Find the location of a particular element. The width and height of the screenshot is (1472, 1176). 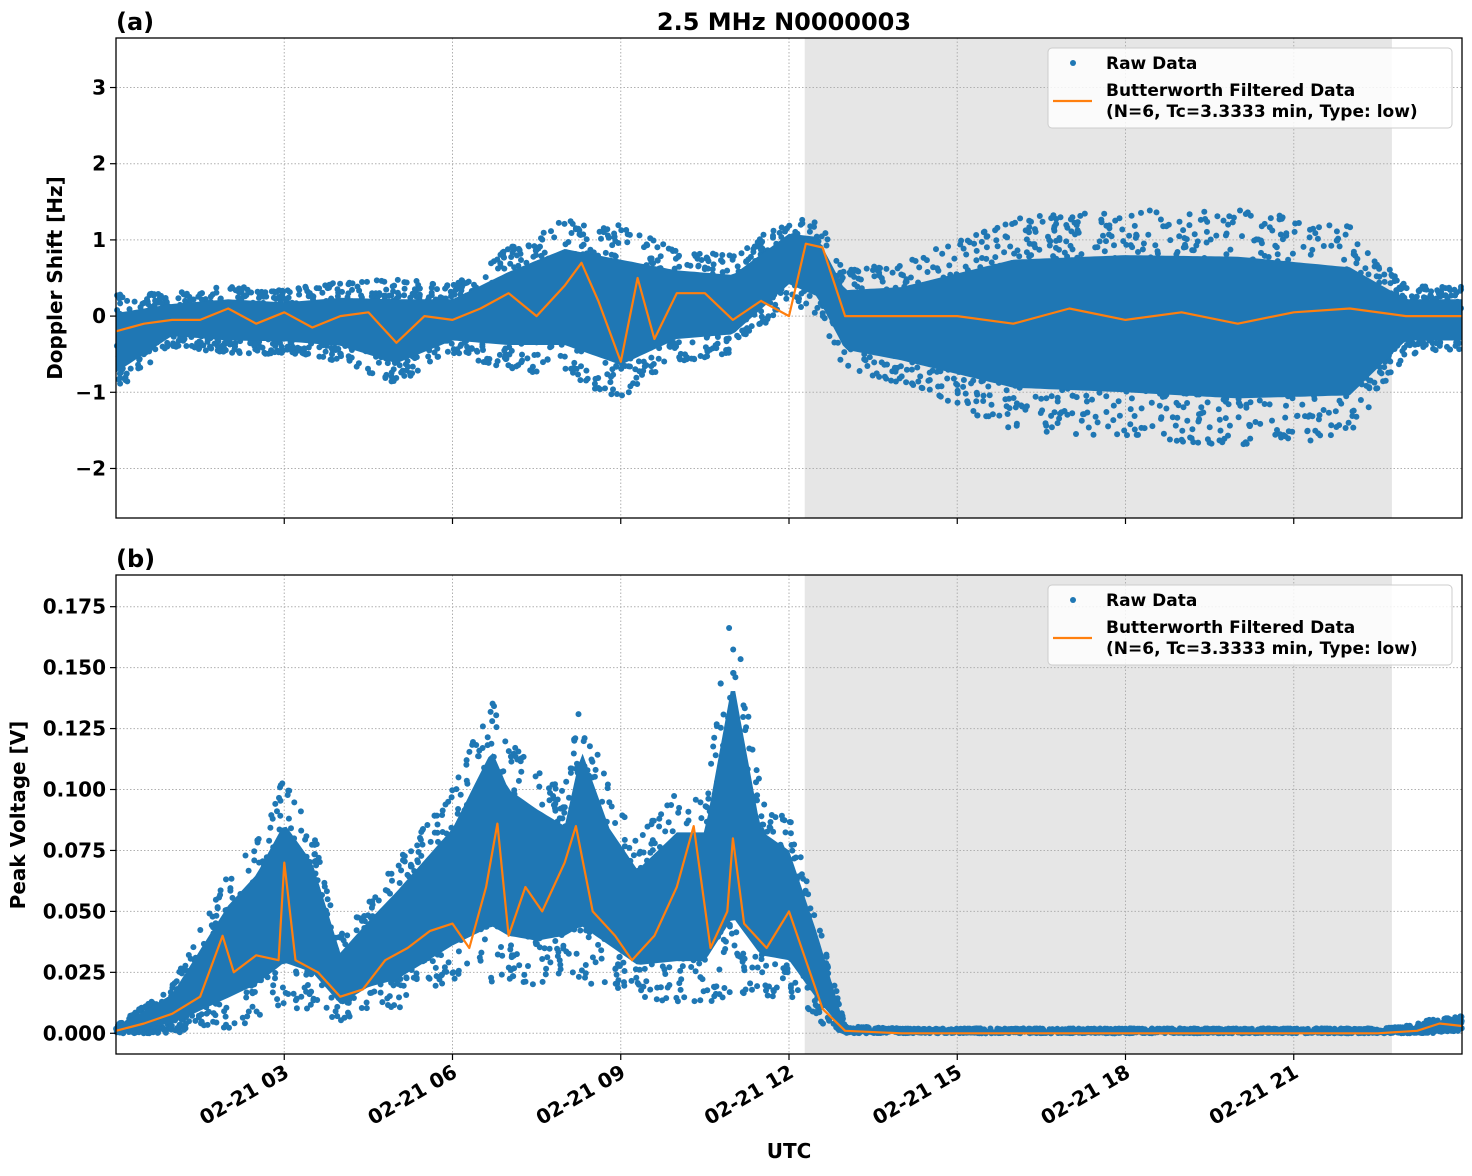

panel-a-ylabel: Doppler Shift [Hz] is located at coordinates (55, 278).